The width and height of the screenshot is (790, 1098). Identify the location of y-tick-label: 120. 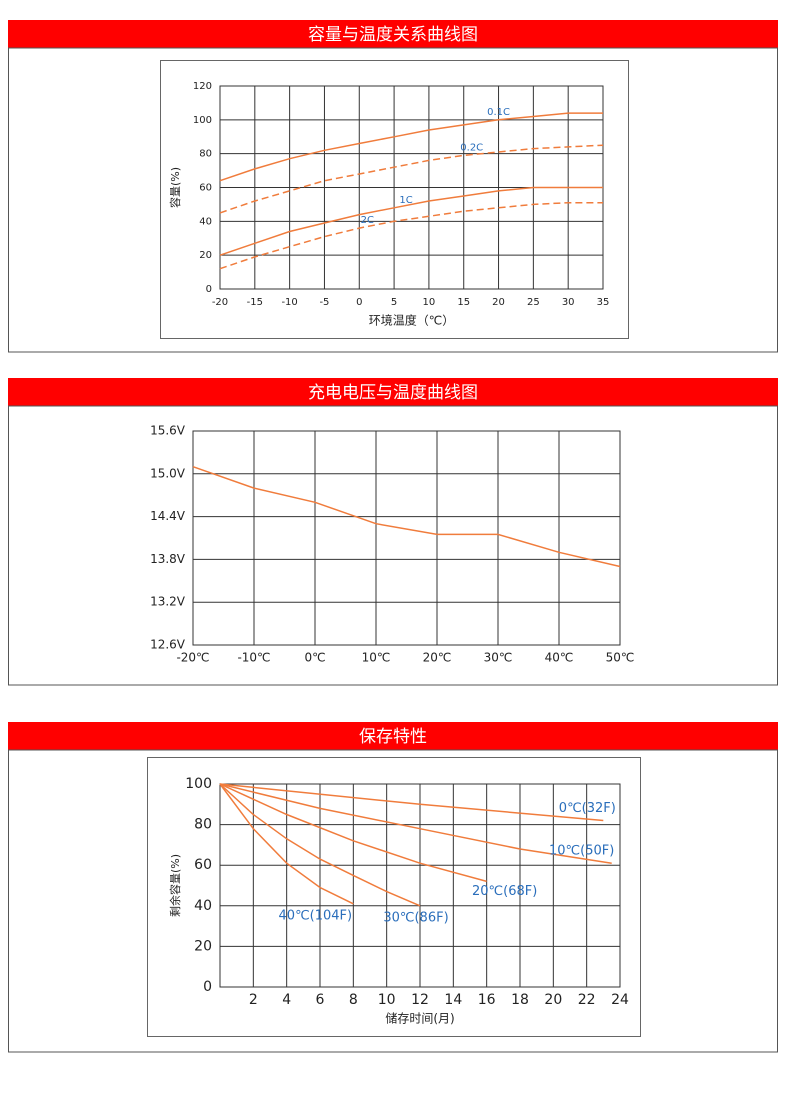
(202, 86).